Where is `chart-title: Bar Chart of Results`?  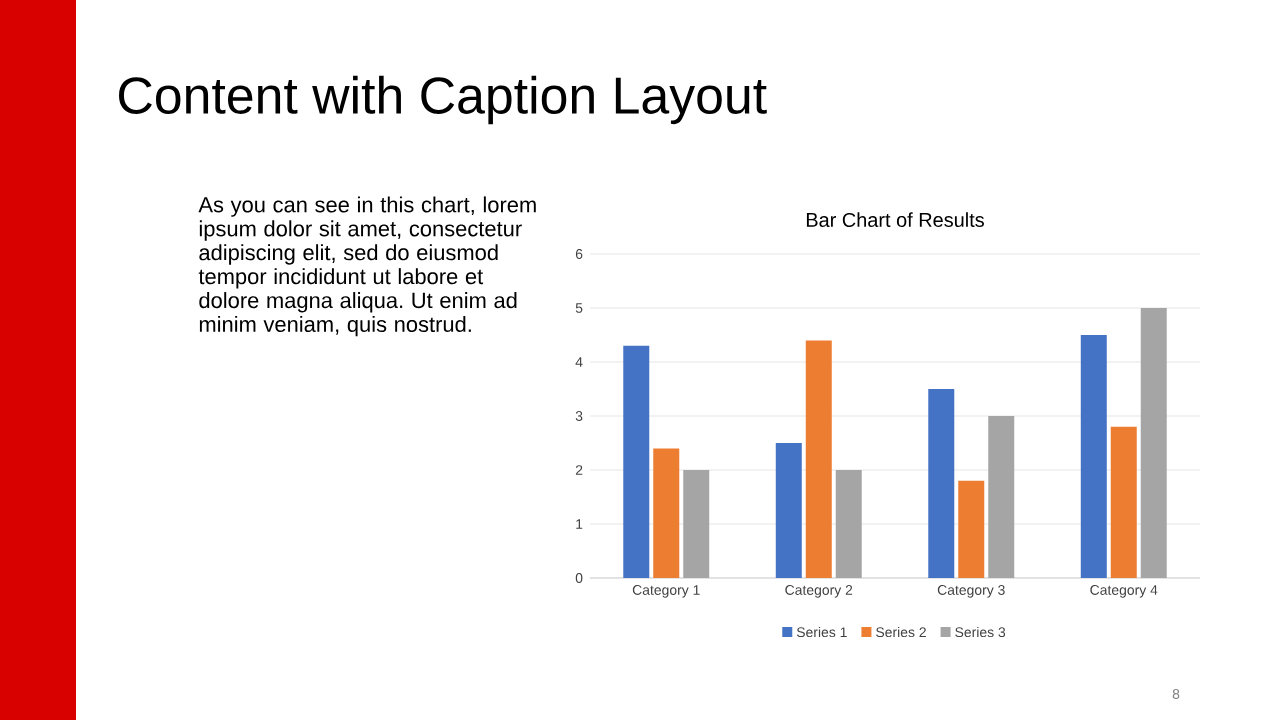 chart-title: Bar Chart of Results is located at coordinates (895, 219).